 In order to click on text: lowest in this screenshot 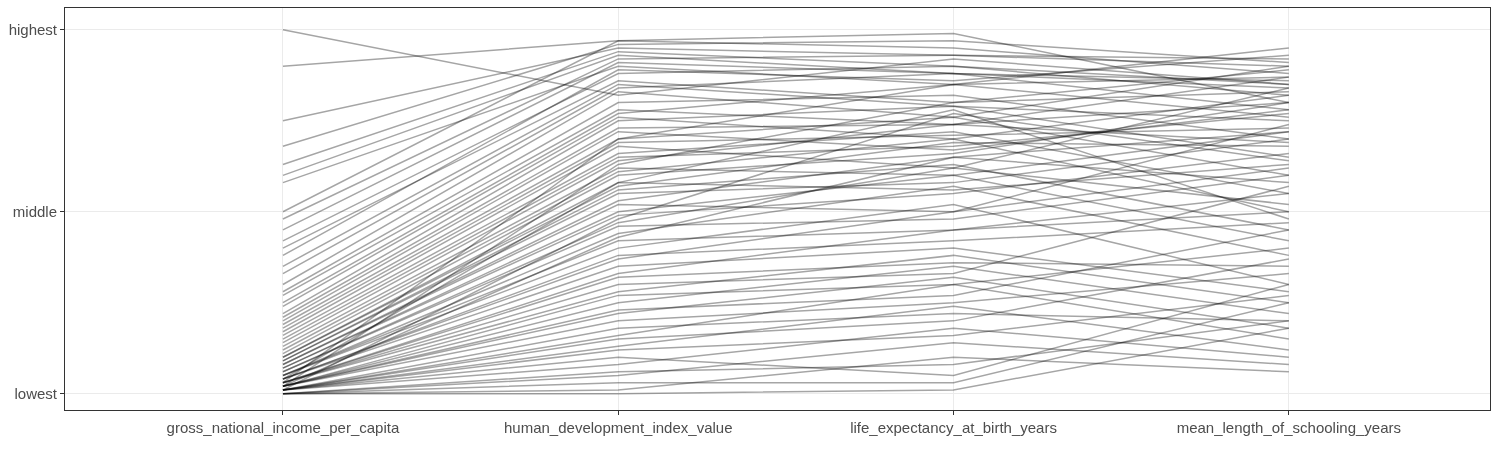, I will do `click(36, 393)`.